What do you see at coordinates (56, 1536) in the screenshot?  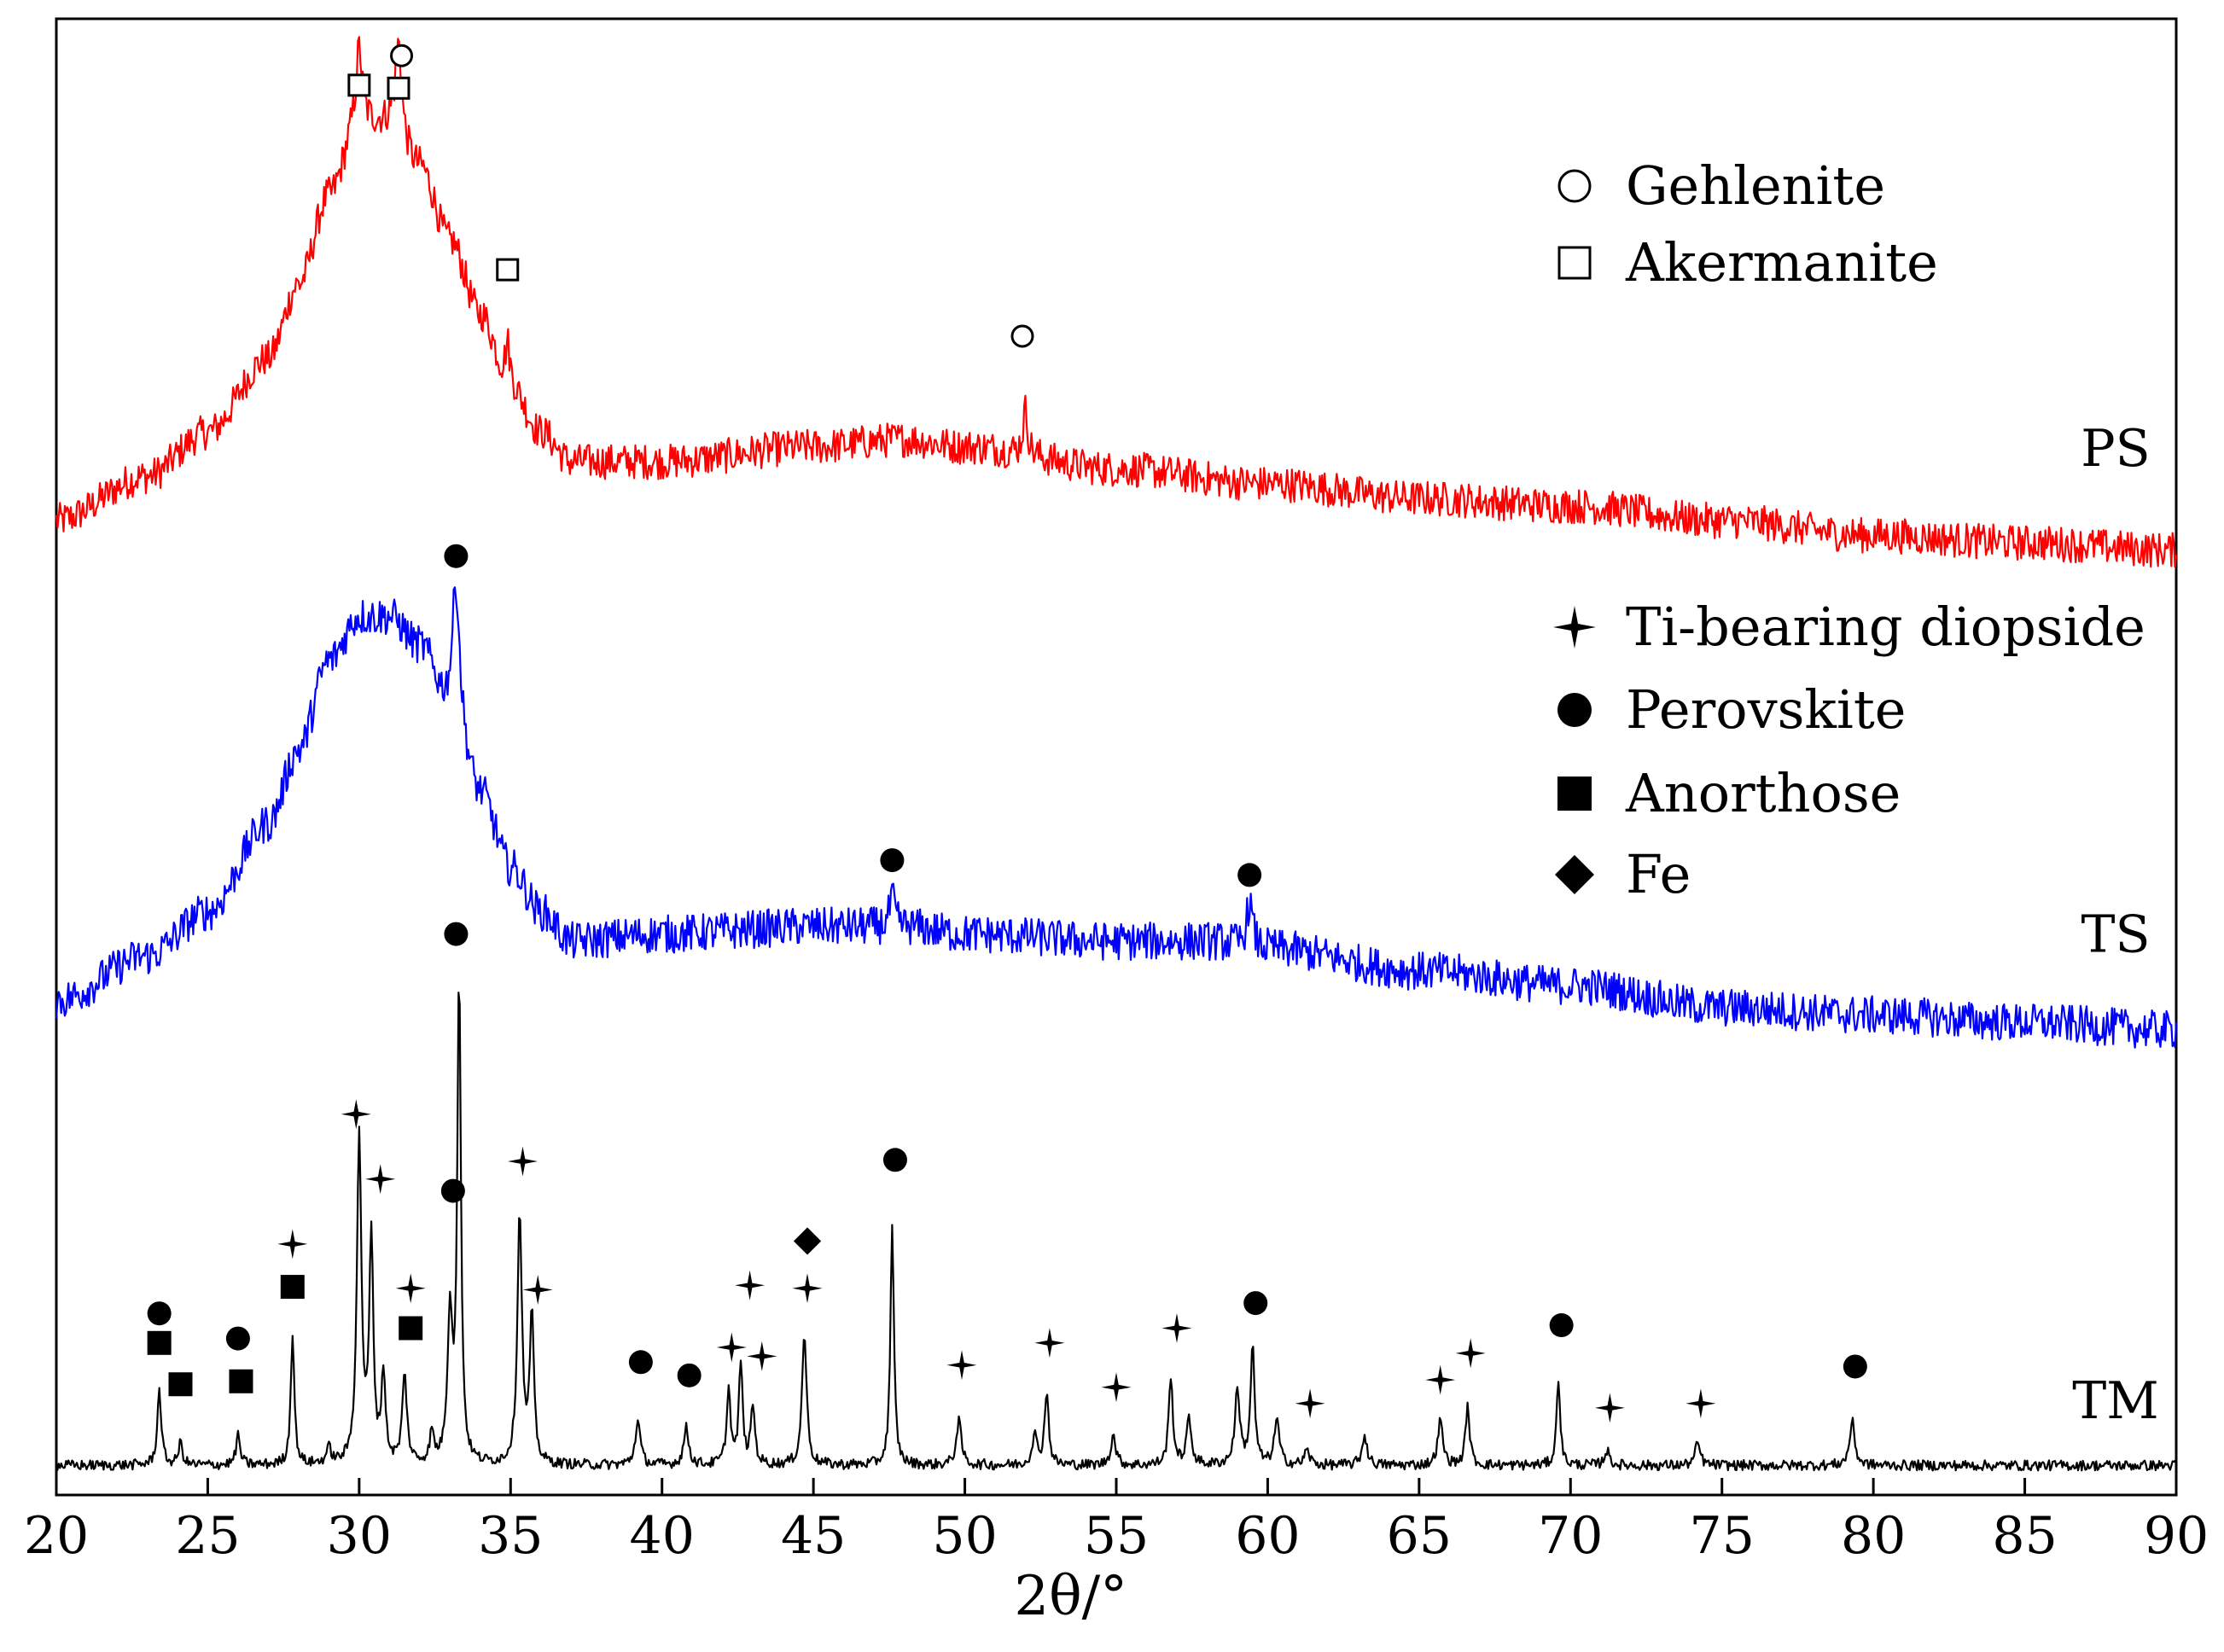 I see `x-tick-label: 20` at bounding box center [56, 1536].